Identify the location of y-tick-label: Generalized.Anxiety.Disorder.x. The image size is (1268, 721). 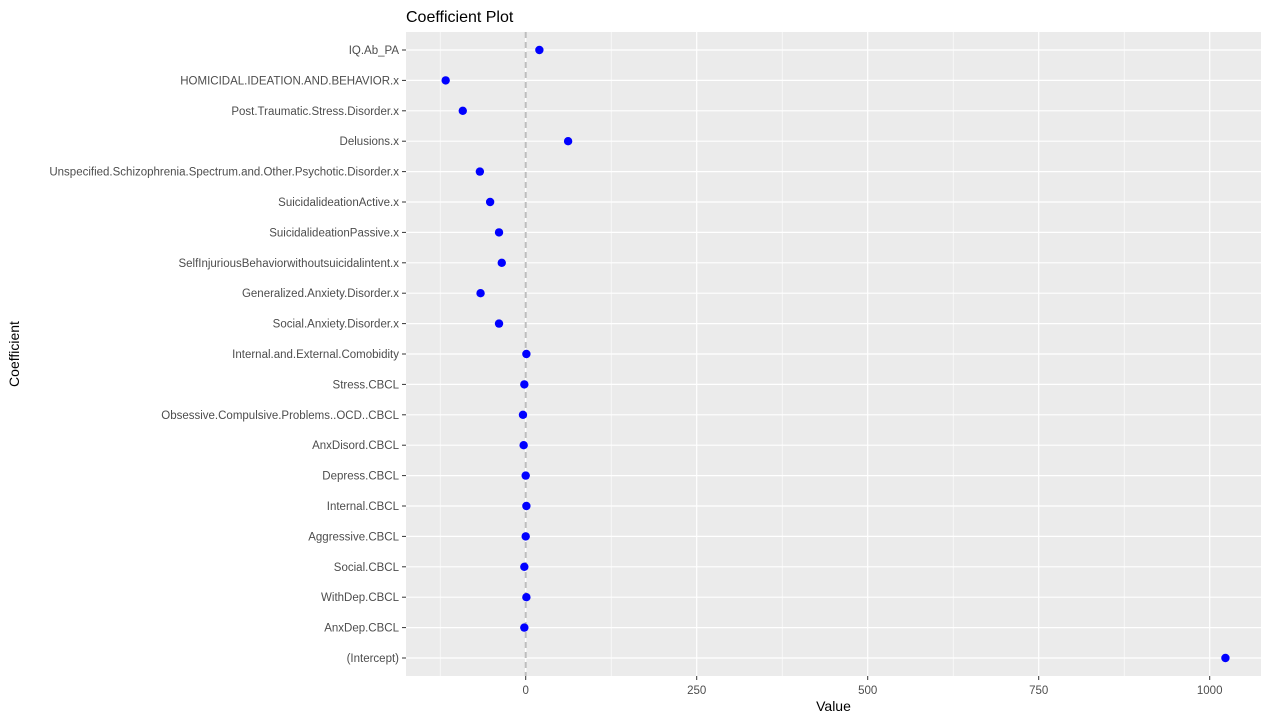
(320, 294).